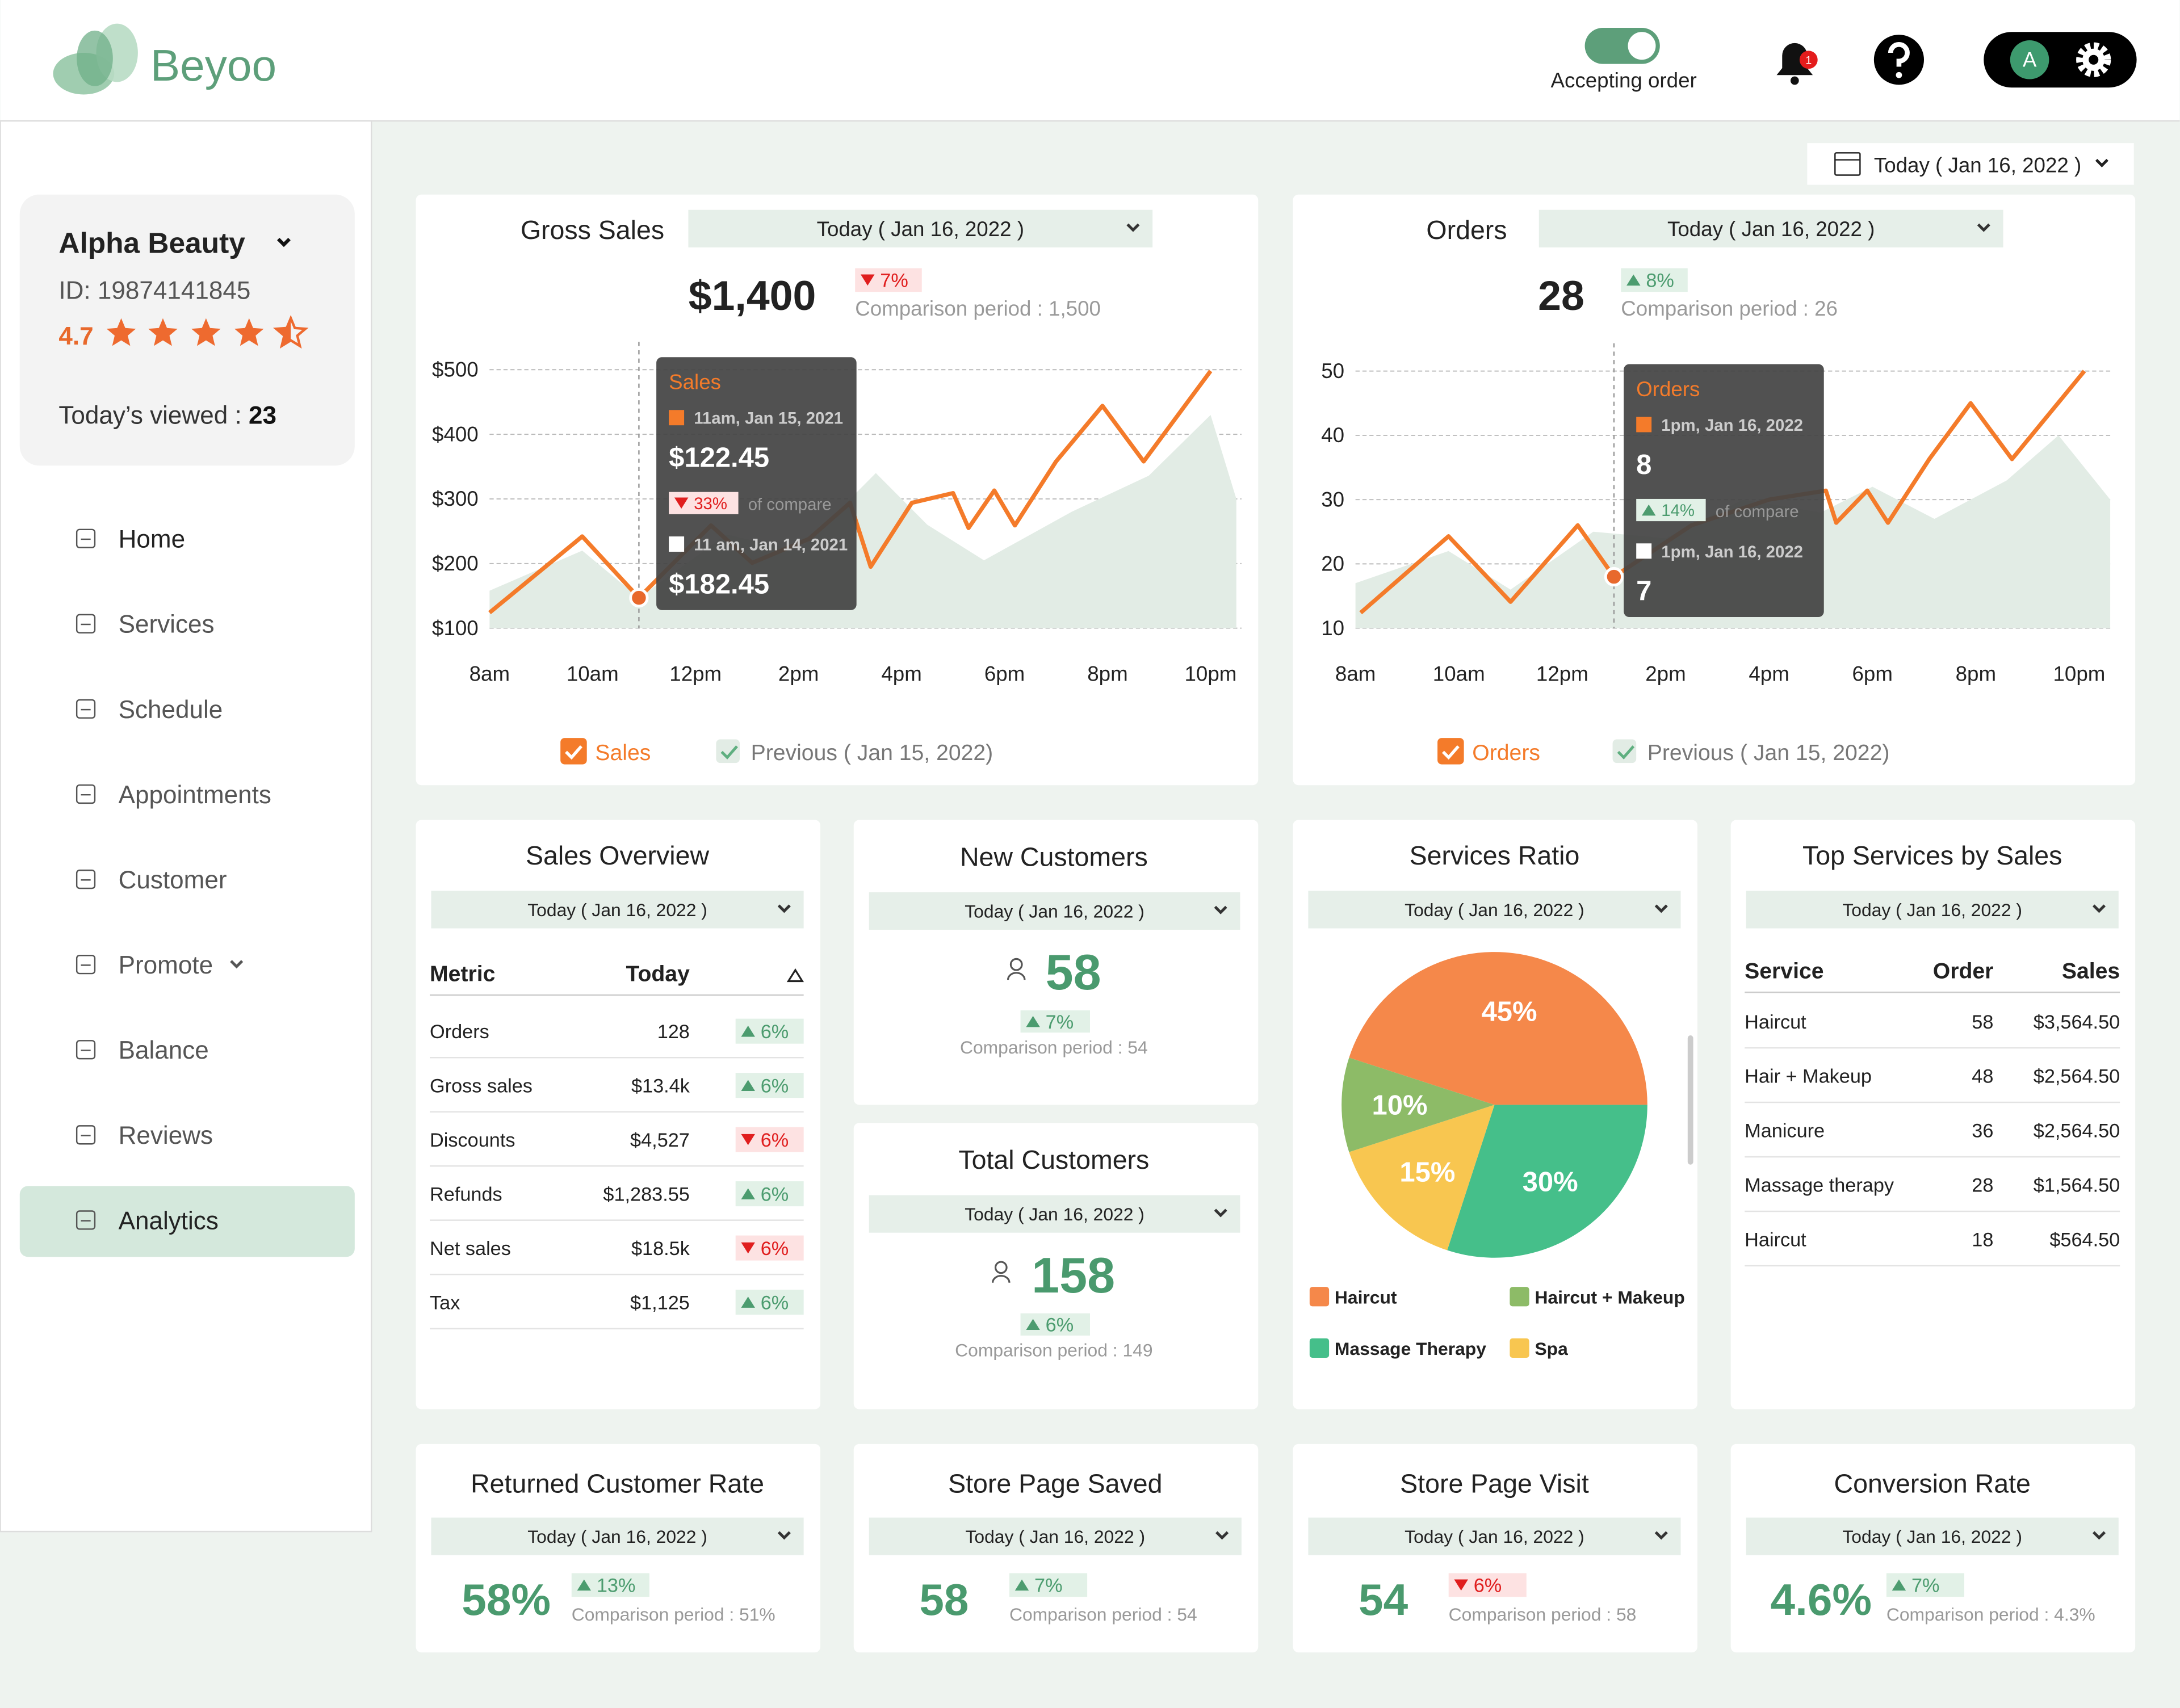 The height and width of the screenshot is (1708, 2180). What do you see at coordinates (187, 330) in the screenshot?
I see `store-card` at bounding box center [187, 330].